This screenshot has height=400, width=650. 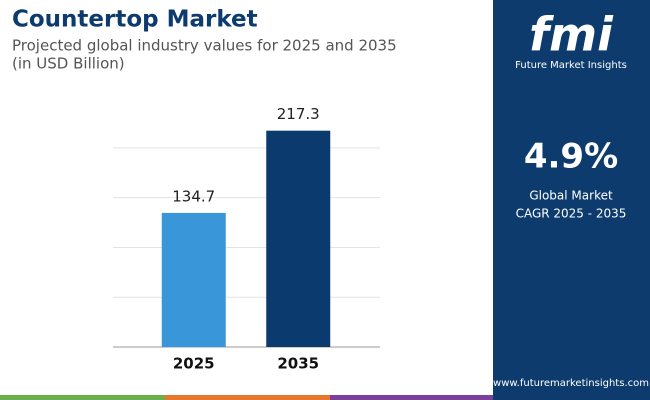 What do you see at coordinates (571, 157) in the screenshot?
I see `cagr-value: 4.9%` at bounding box center [571, 157].